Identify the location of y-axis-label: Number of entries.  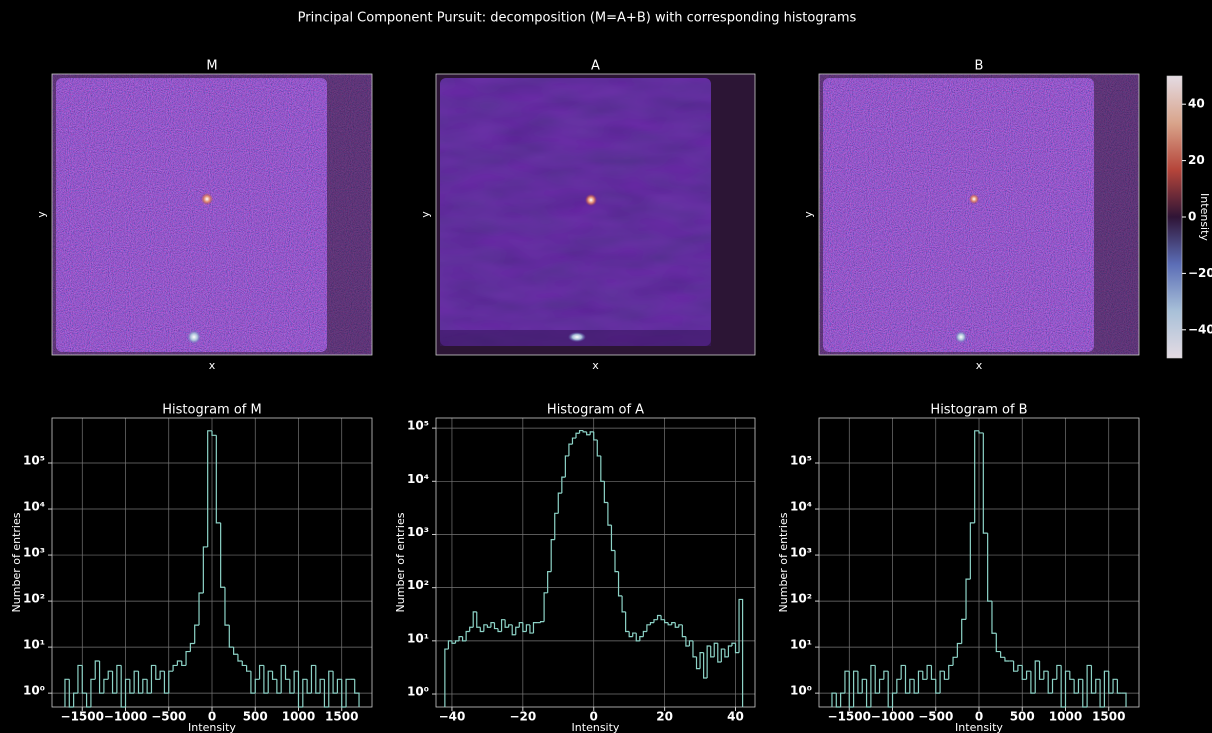
(400, 562).